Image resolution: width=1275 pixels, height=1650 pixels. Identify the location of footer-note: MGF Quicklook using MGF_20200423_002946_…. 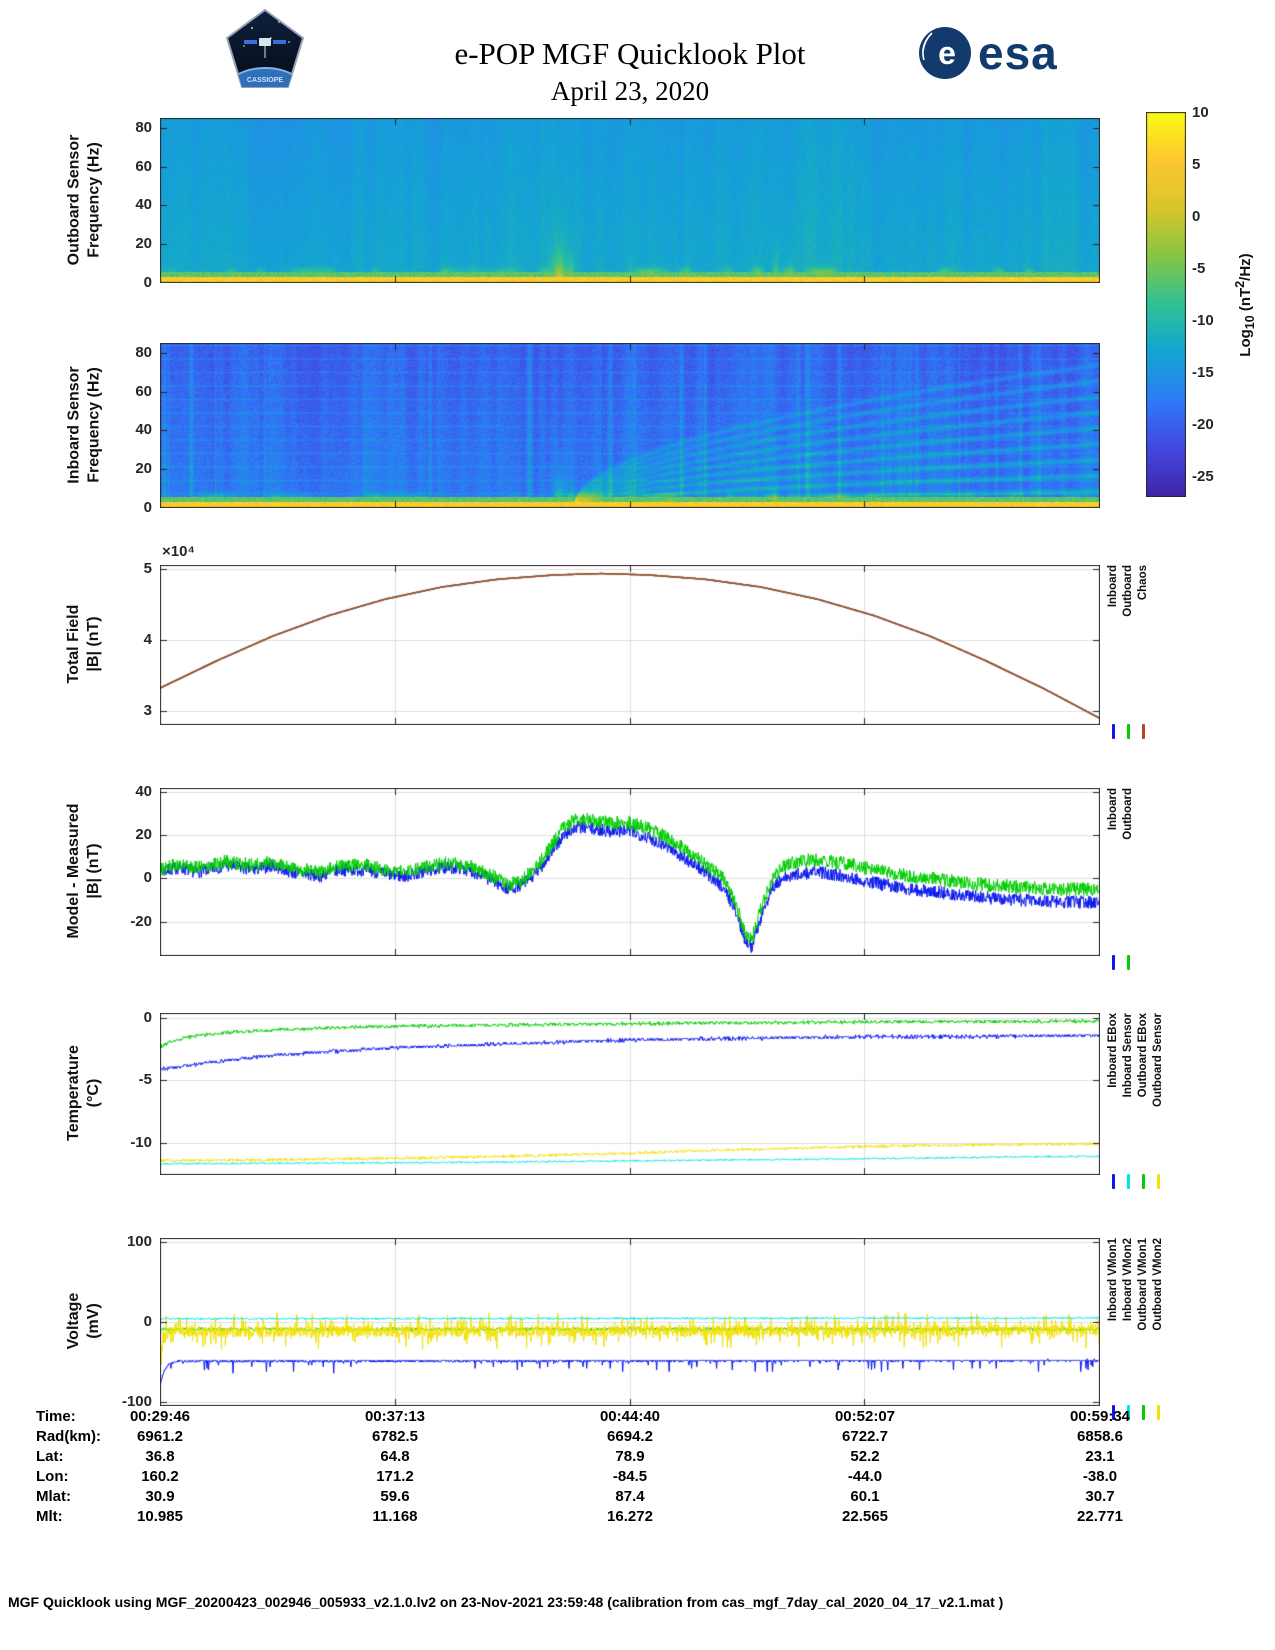
(506, 1602).